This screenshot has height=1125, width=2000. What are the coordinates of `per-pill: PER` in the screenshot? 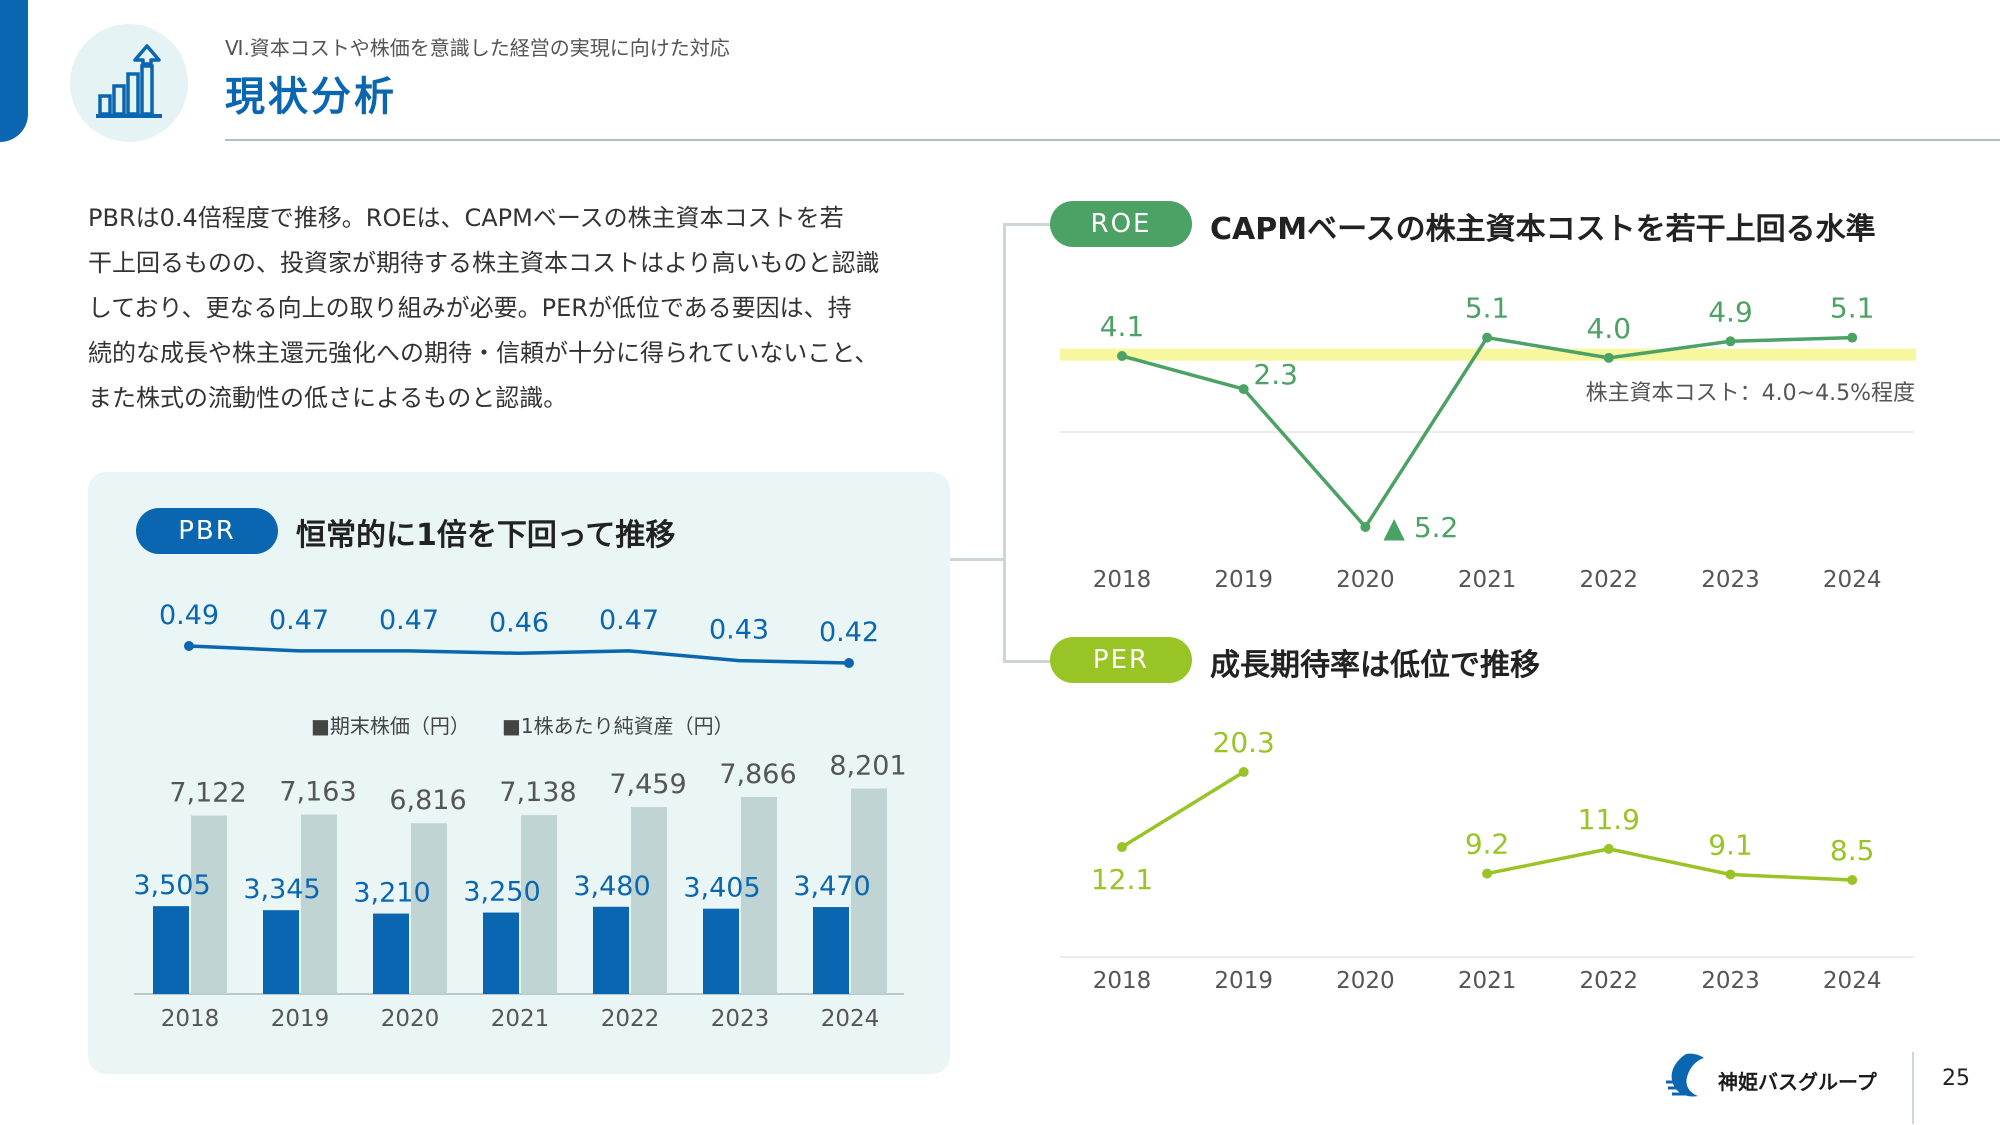 It's located at (1121, 660).